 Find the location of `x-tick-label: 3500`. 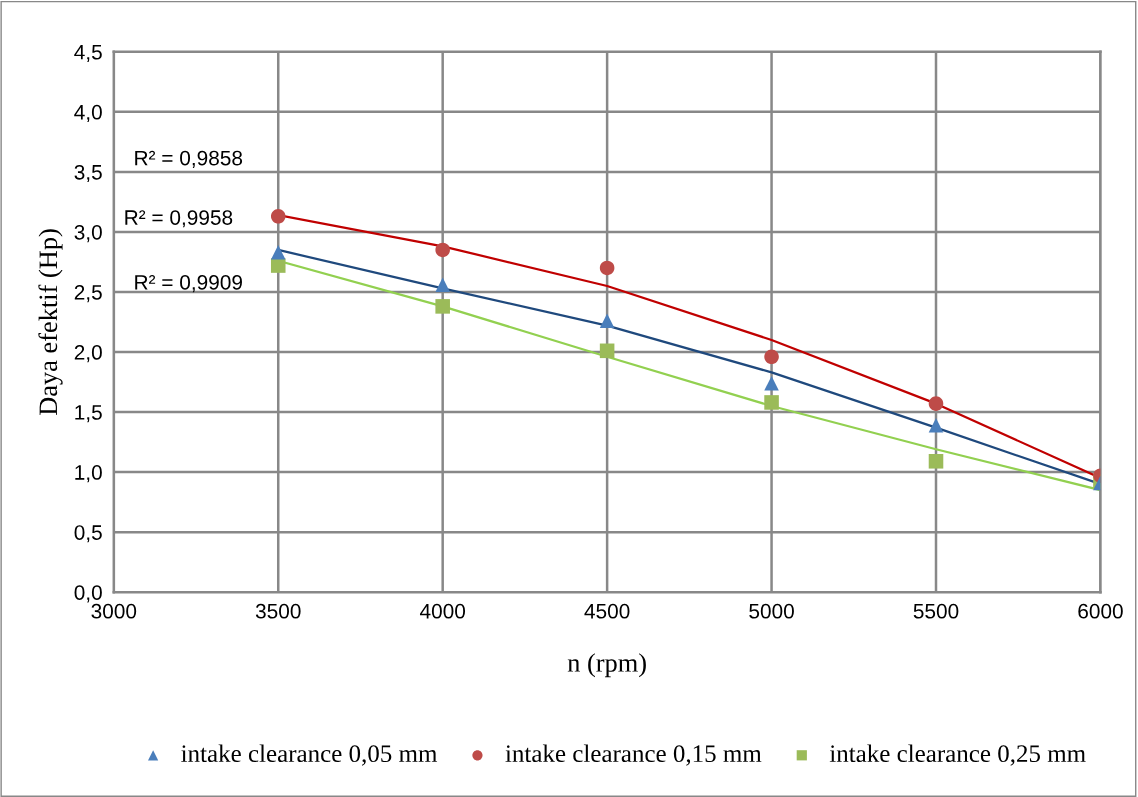

x-tick-label: 3500 is located at coordinates (278, 611).